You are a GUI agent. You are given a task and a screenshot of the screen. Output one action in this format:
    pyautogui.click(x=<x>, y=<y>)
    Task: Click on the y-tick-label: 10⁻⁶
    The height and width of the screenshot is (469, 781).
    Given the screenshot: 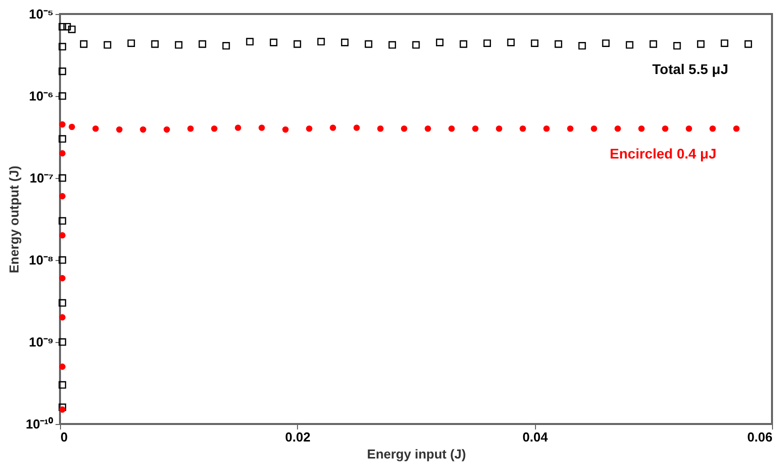 What is the action you would take?
    pyautogui.click(x=41, y=96)
    